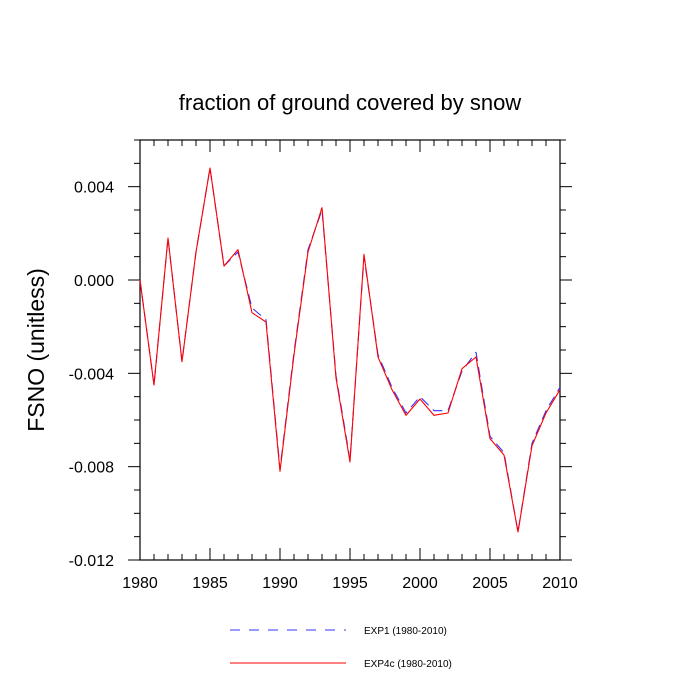  I want to click on x-tick-label: 1980, so click(140, 583).